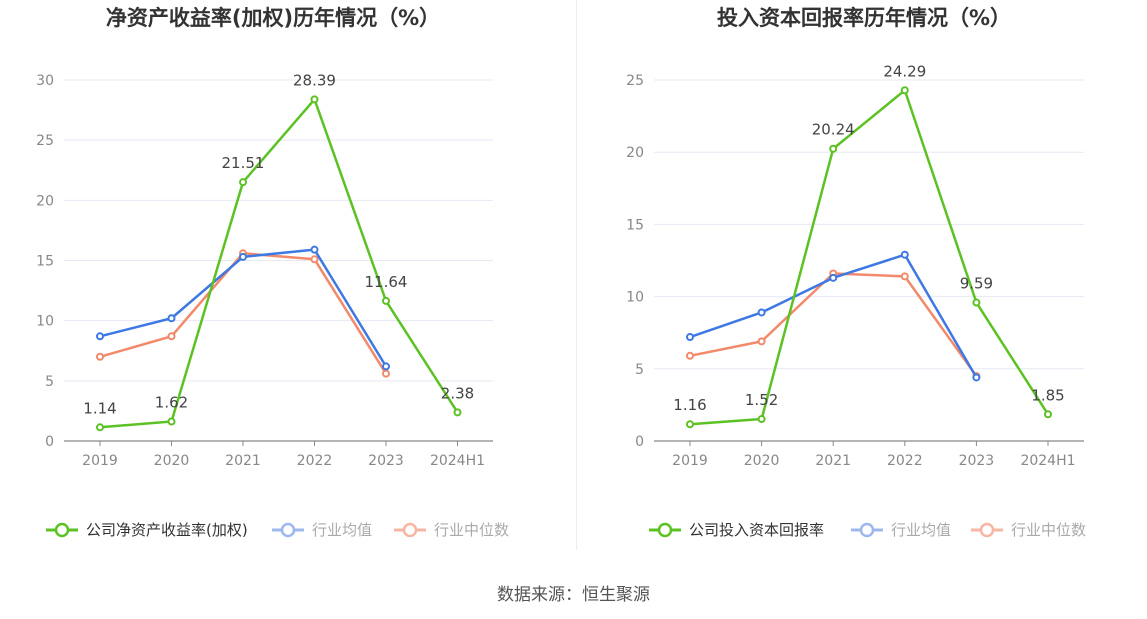 The width and height of the screenshot is (1147, 619). What do you see at coordinates (167, 530) in the screenshot?
I see `legend-label-company: 公司净资产收益率(加权)` at bounding box center [167, 530].